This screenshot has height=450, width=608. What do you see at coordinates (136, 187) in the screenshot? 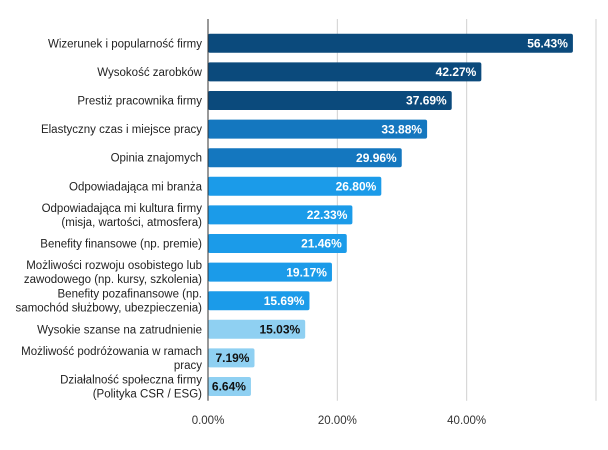
I see `category-label: Odpowiadająca mi branża` at bounding box center [136, 187].